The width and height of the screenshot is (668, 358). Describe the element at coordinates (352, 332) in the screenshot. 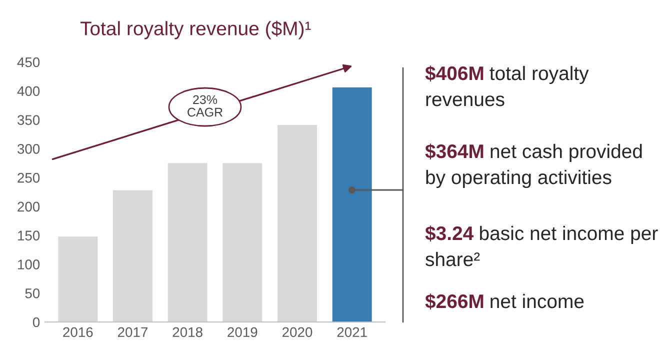

I see `x-tick-label: 2021` at that location.